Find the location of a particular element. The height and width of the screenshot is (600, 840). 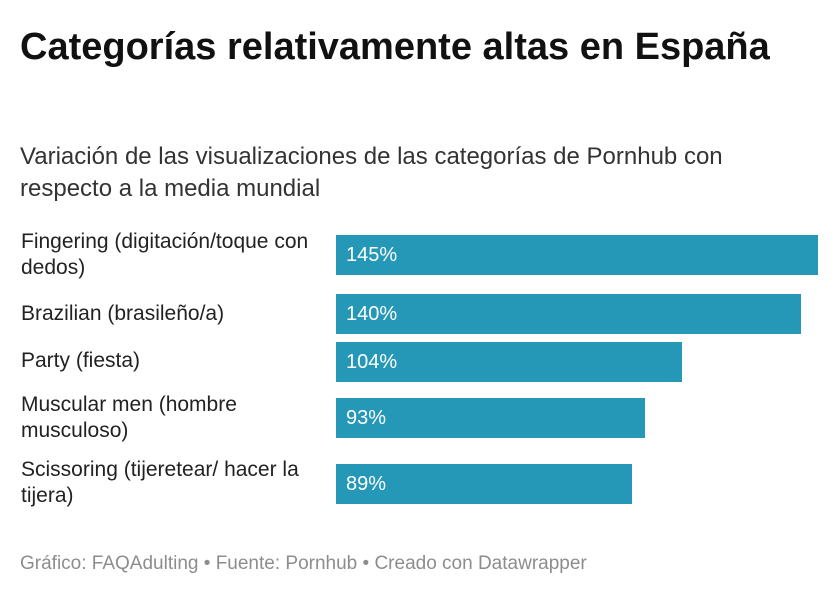

category-label: Fingering (digitación/toque con dedos) is located at coordinates (165, 254).